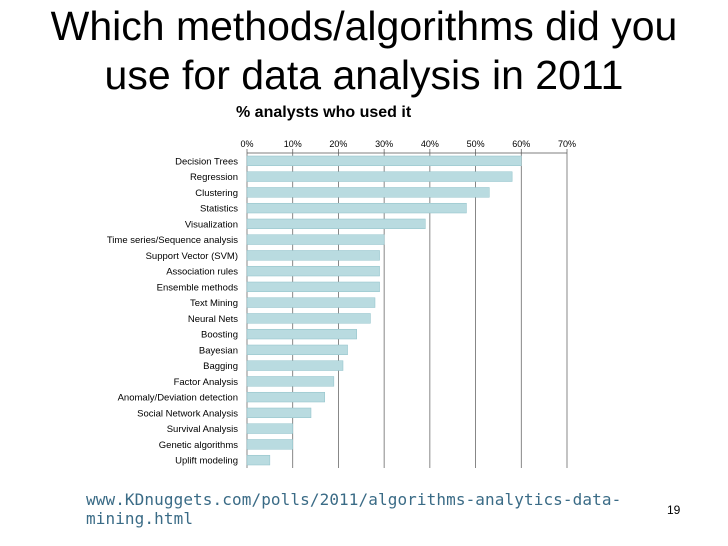  Describe the element at coordinates (476, 144) in the screenshot. I see `x-tick-label: 50%` at that location.